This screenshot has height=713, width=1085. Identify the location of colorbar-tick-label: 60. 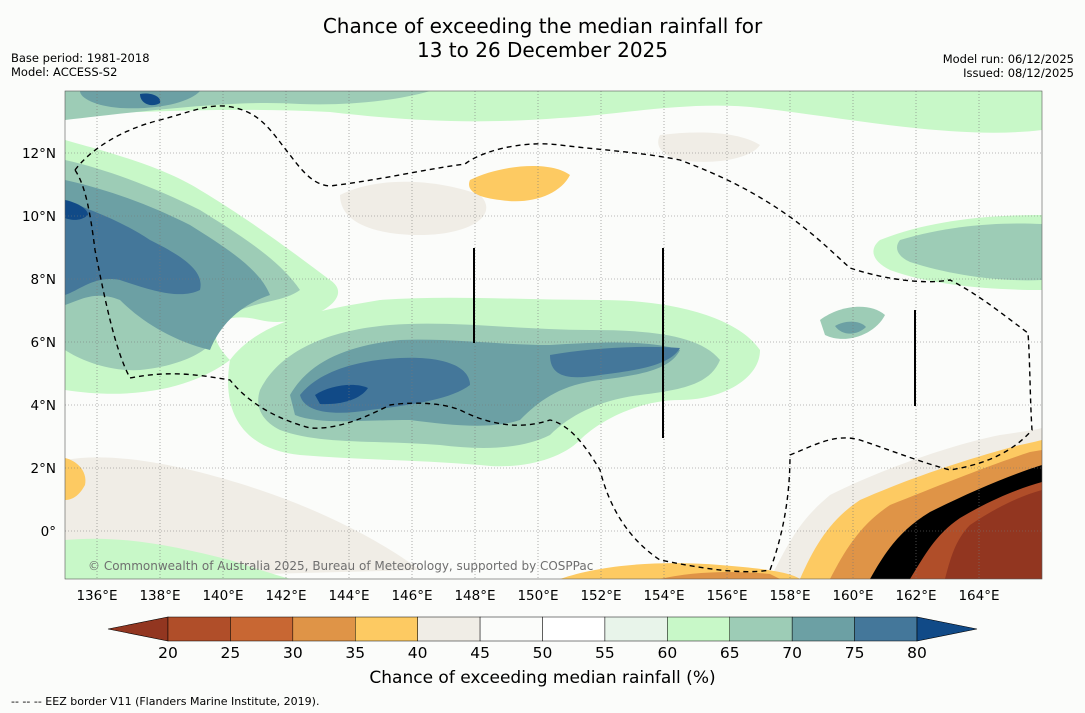
(667, 653).